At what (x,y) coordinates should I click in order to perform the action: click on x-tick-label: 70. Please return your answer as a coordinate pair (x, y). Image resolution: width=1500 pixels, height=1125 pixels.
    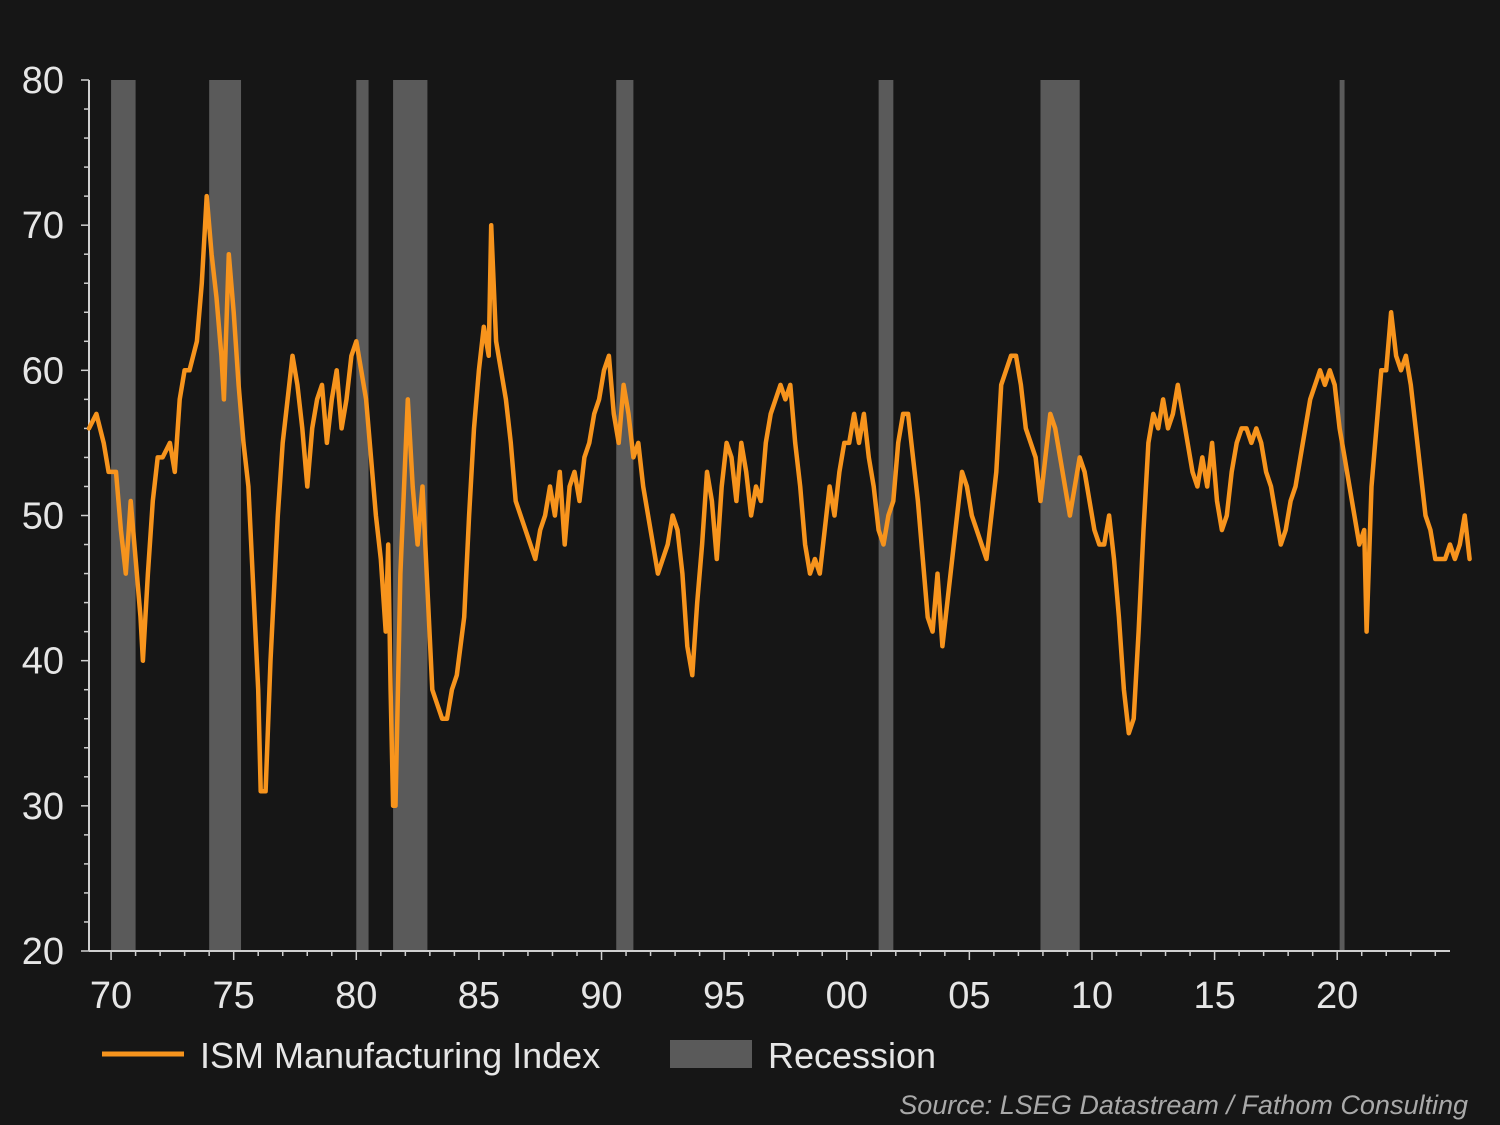
    Looking at the image, I should click on (111, 996).